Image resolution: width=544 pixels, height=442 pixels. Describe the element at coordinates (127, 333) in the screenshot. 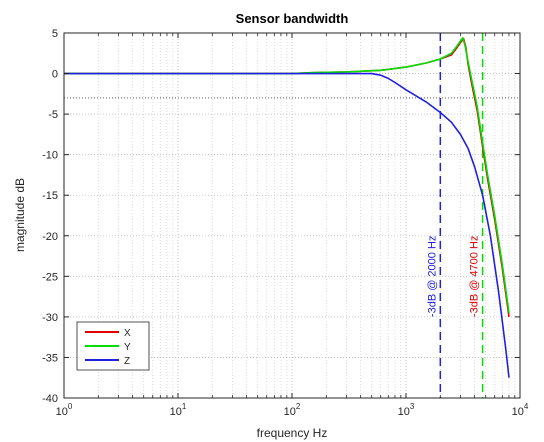

I see `legend-label-x: X` at that location.